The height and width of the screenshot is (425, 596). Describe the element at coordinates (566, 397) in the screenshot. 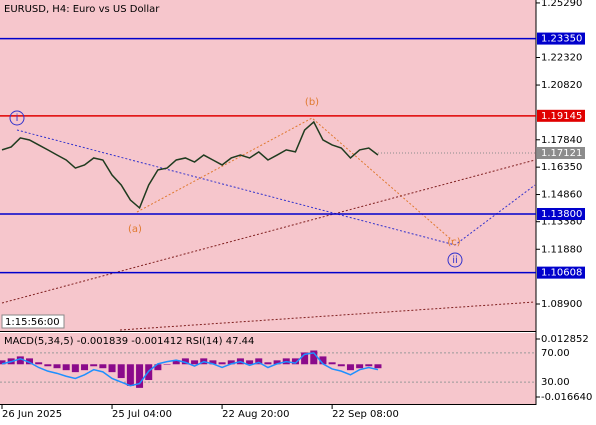

I see `y-tick-label: -0.016640` at that location.